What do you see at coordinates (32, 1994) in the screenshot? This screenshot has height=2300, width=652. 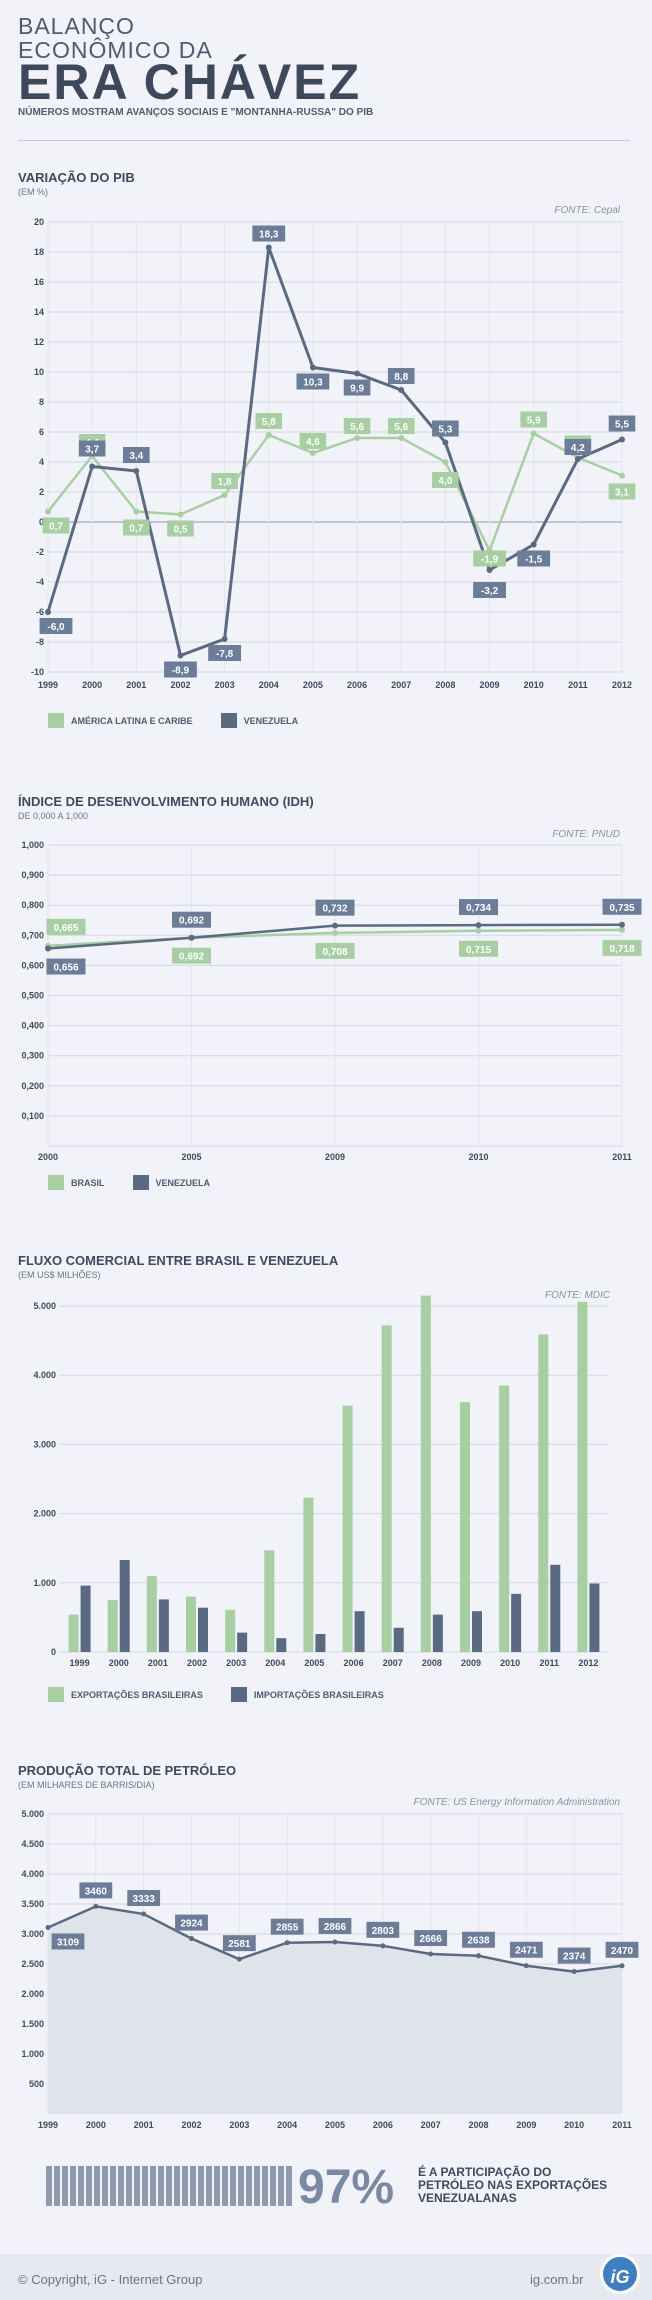 I see `oil-y-tick: 2.000` at bounding box center [32, 1994].